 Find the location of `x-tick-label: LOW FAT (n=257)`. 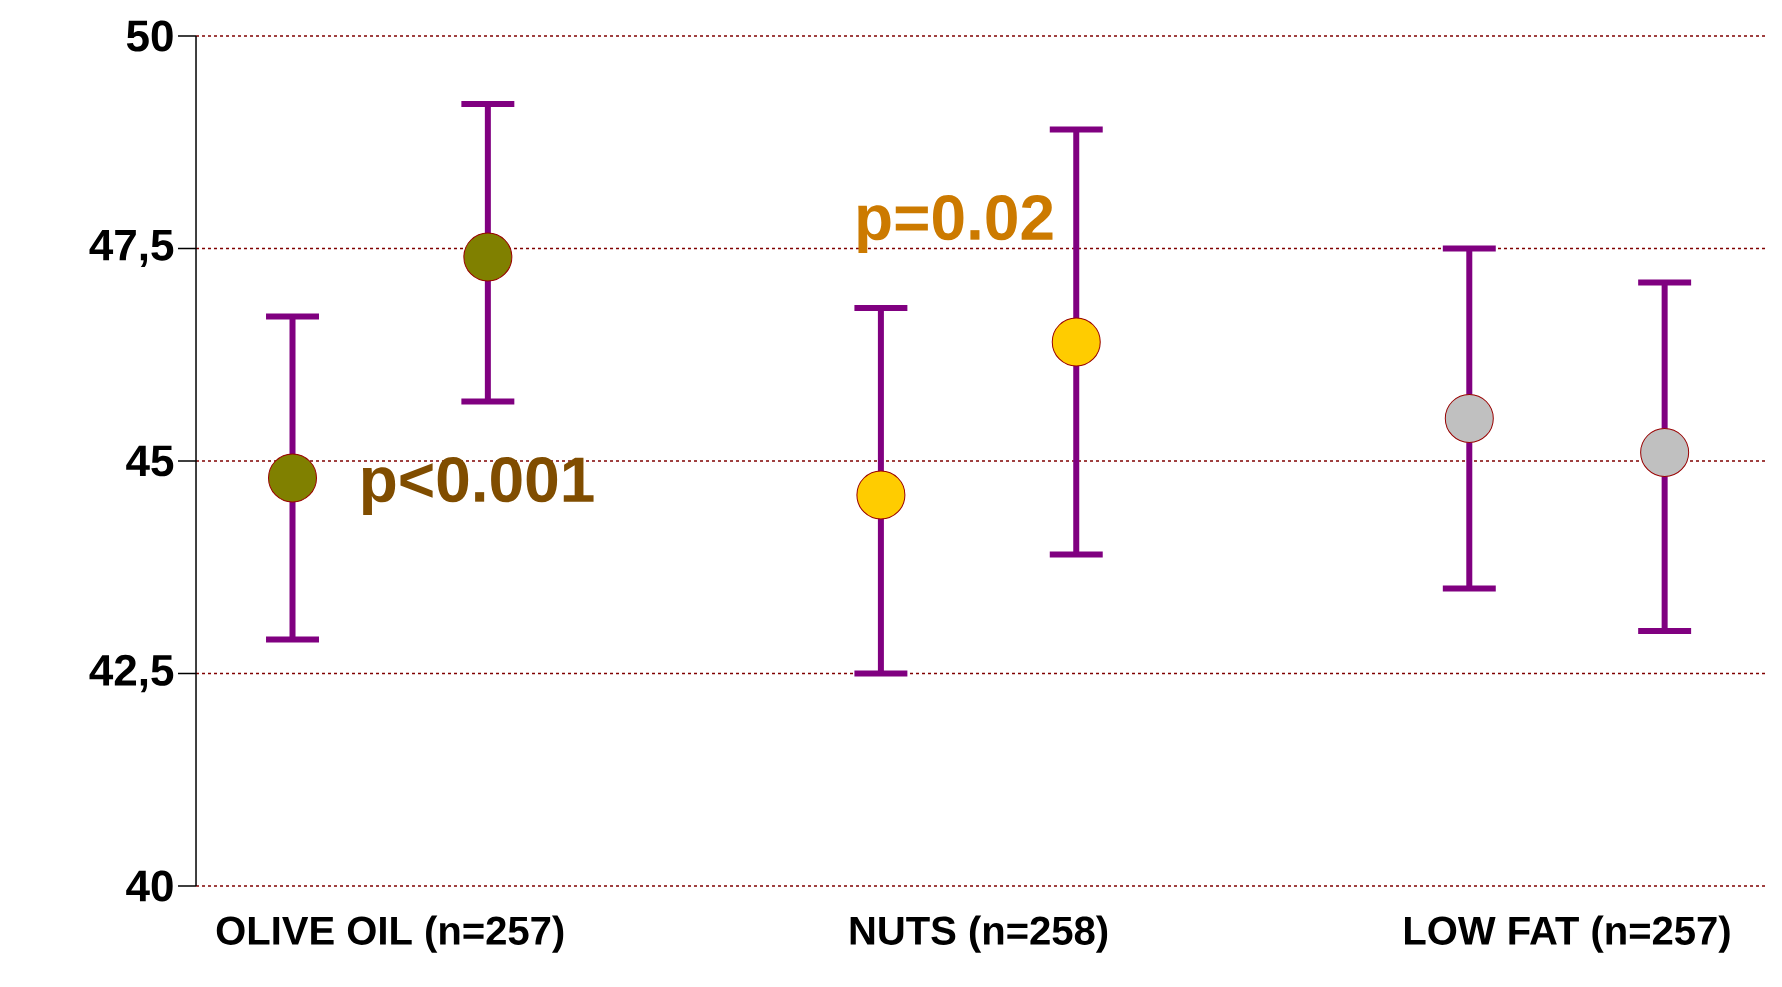

x-tick-label: LOW FAT (n=257) is located at coordinates (1567, 934).